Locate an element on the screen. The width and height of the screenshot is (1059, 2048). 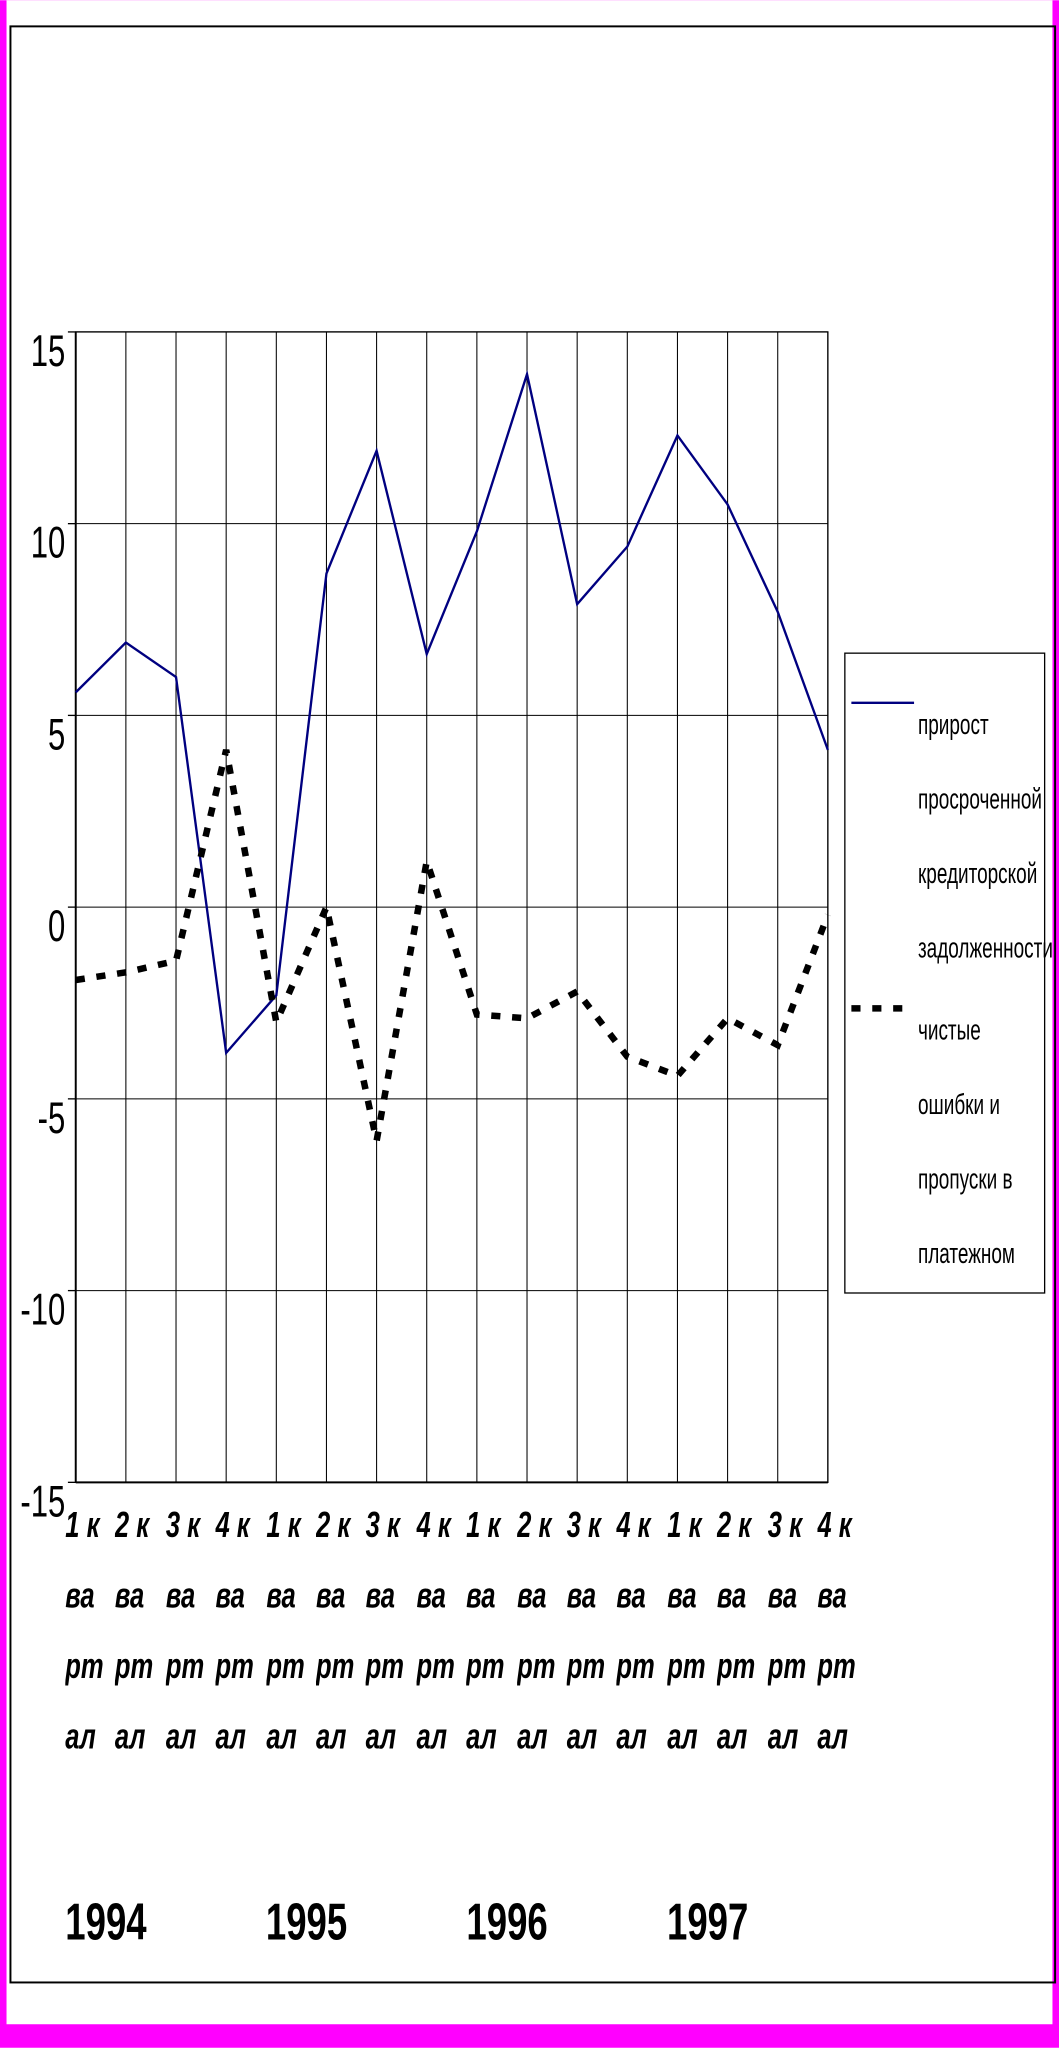
y-tick-label: 5 is located at coordinates (56, 735).